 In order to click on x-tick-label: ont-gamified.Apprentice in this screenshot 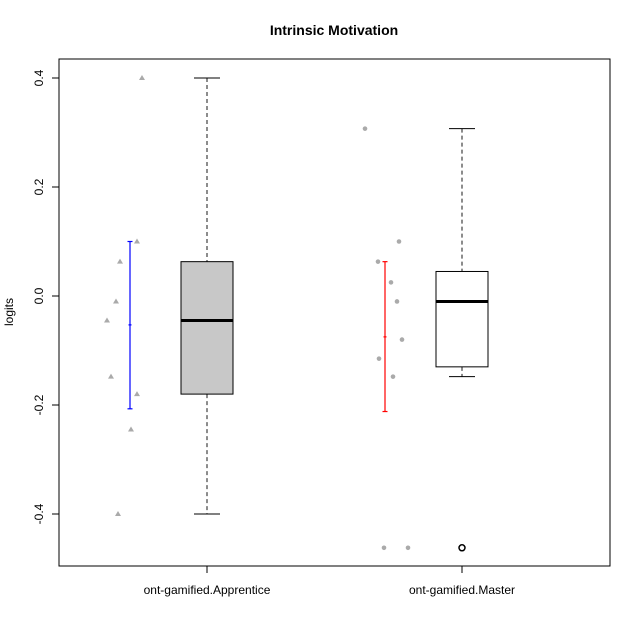, I will do `click(207, 590)`.